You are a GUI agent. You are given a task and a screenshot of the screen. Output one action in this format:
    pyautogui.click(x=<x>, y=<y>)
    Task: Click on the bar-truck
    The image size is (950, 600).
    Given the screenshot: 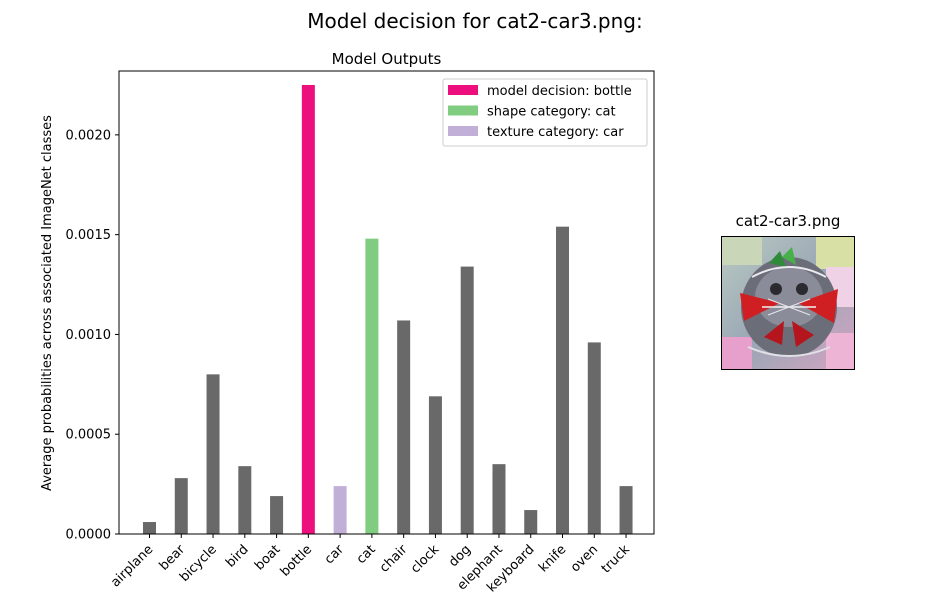 What is the action you would take?
    pyautogui.click(x=626, y=510)
    